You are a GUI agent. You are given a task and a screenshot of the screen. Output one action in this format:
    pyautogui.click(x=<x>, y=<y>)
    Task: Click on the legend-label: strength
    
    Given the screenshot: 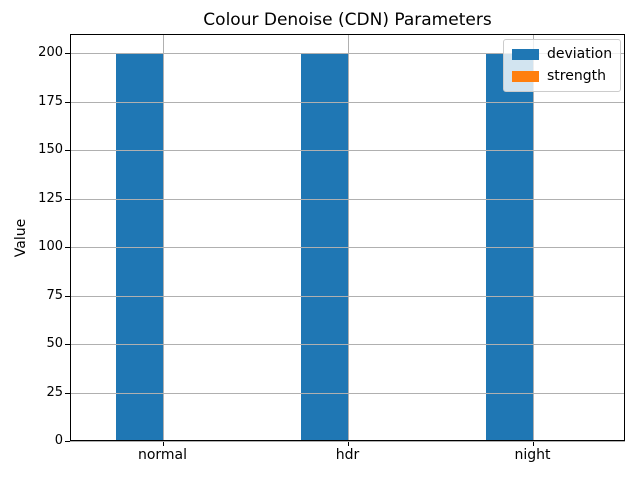 What is the action you would take?
    pyautogui.click(x=576, y=76)
    